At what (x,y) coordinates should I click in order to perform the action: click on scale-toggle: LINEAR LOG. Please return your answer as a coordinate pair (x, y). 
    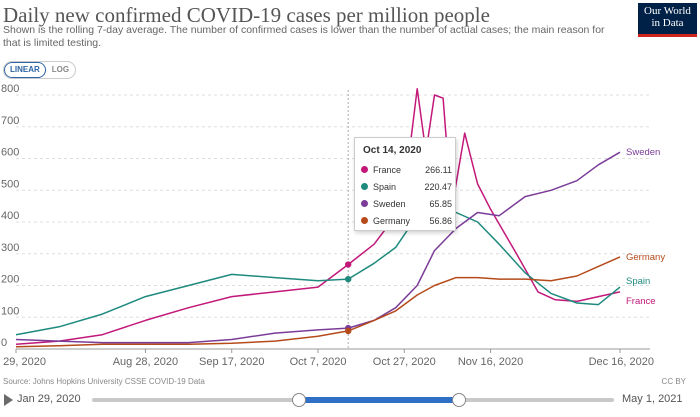
    Looking at the image, I should click on (40, 70).